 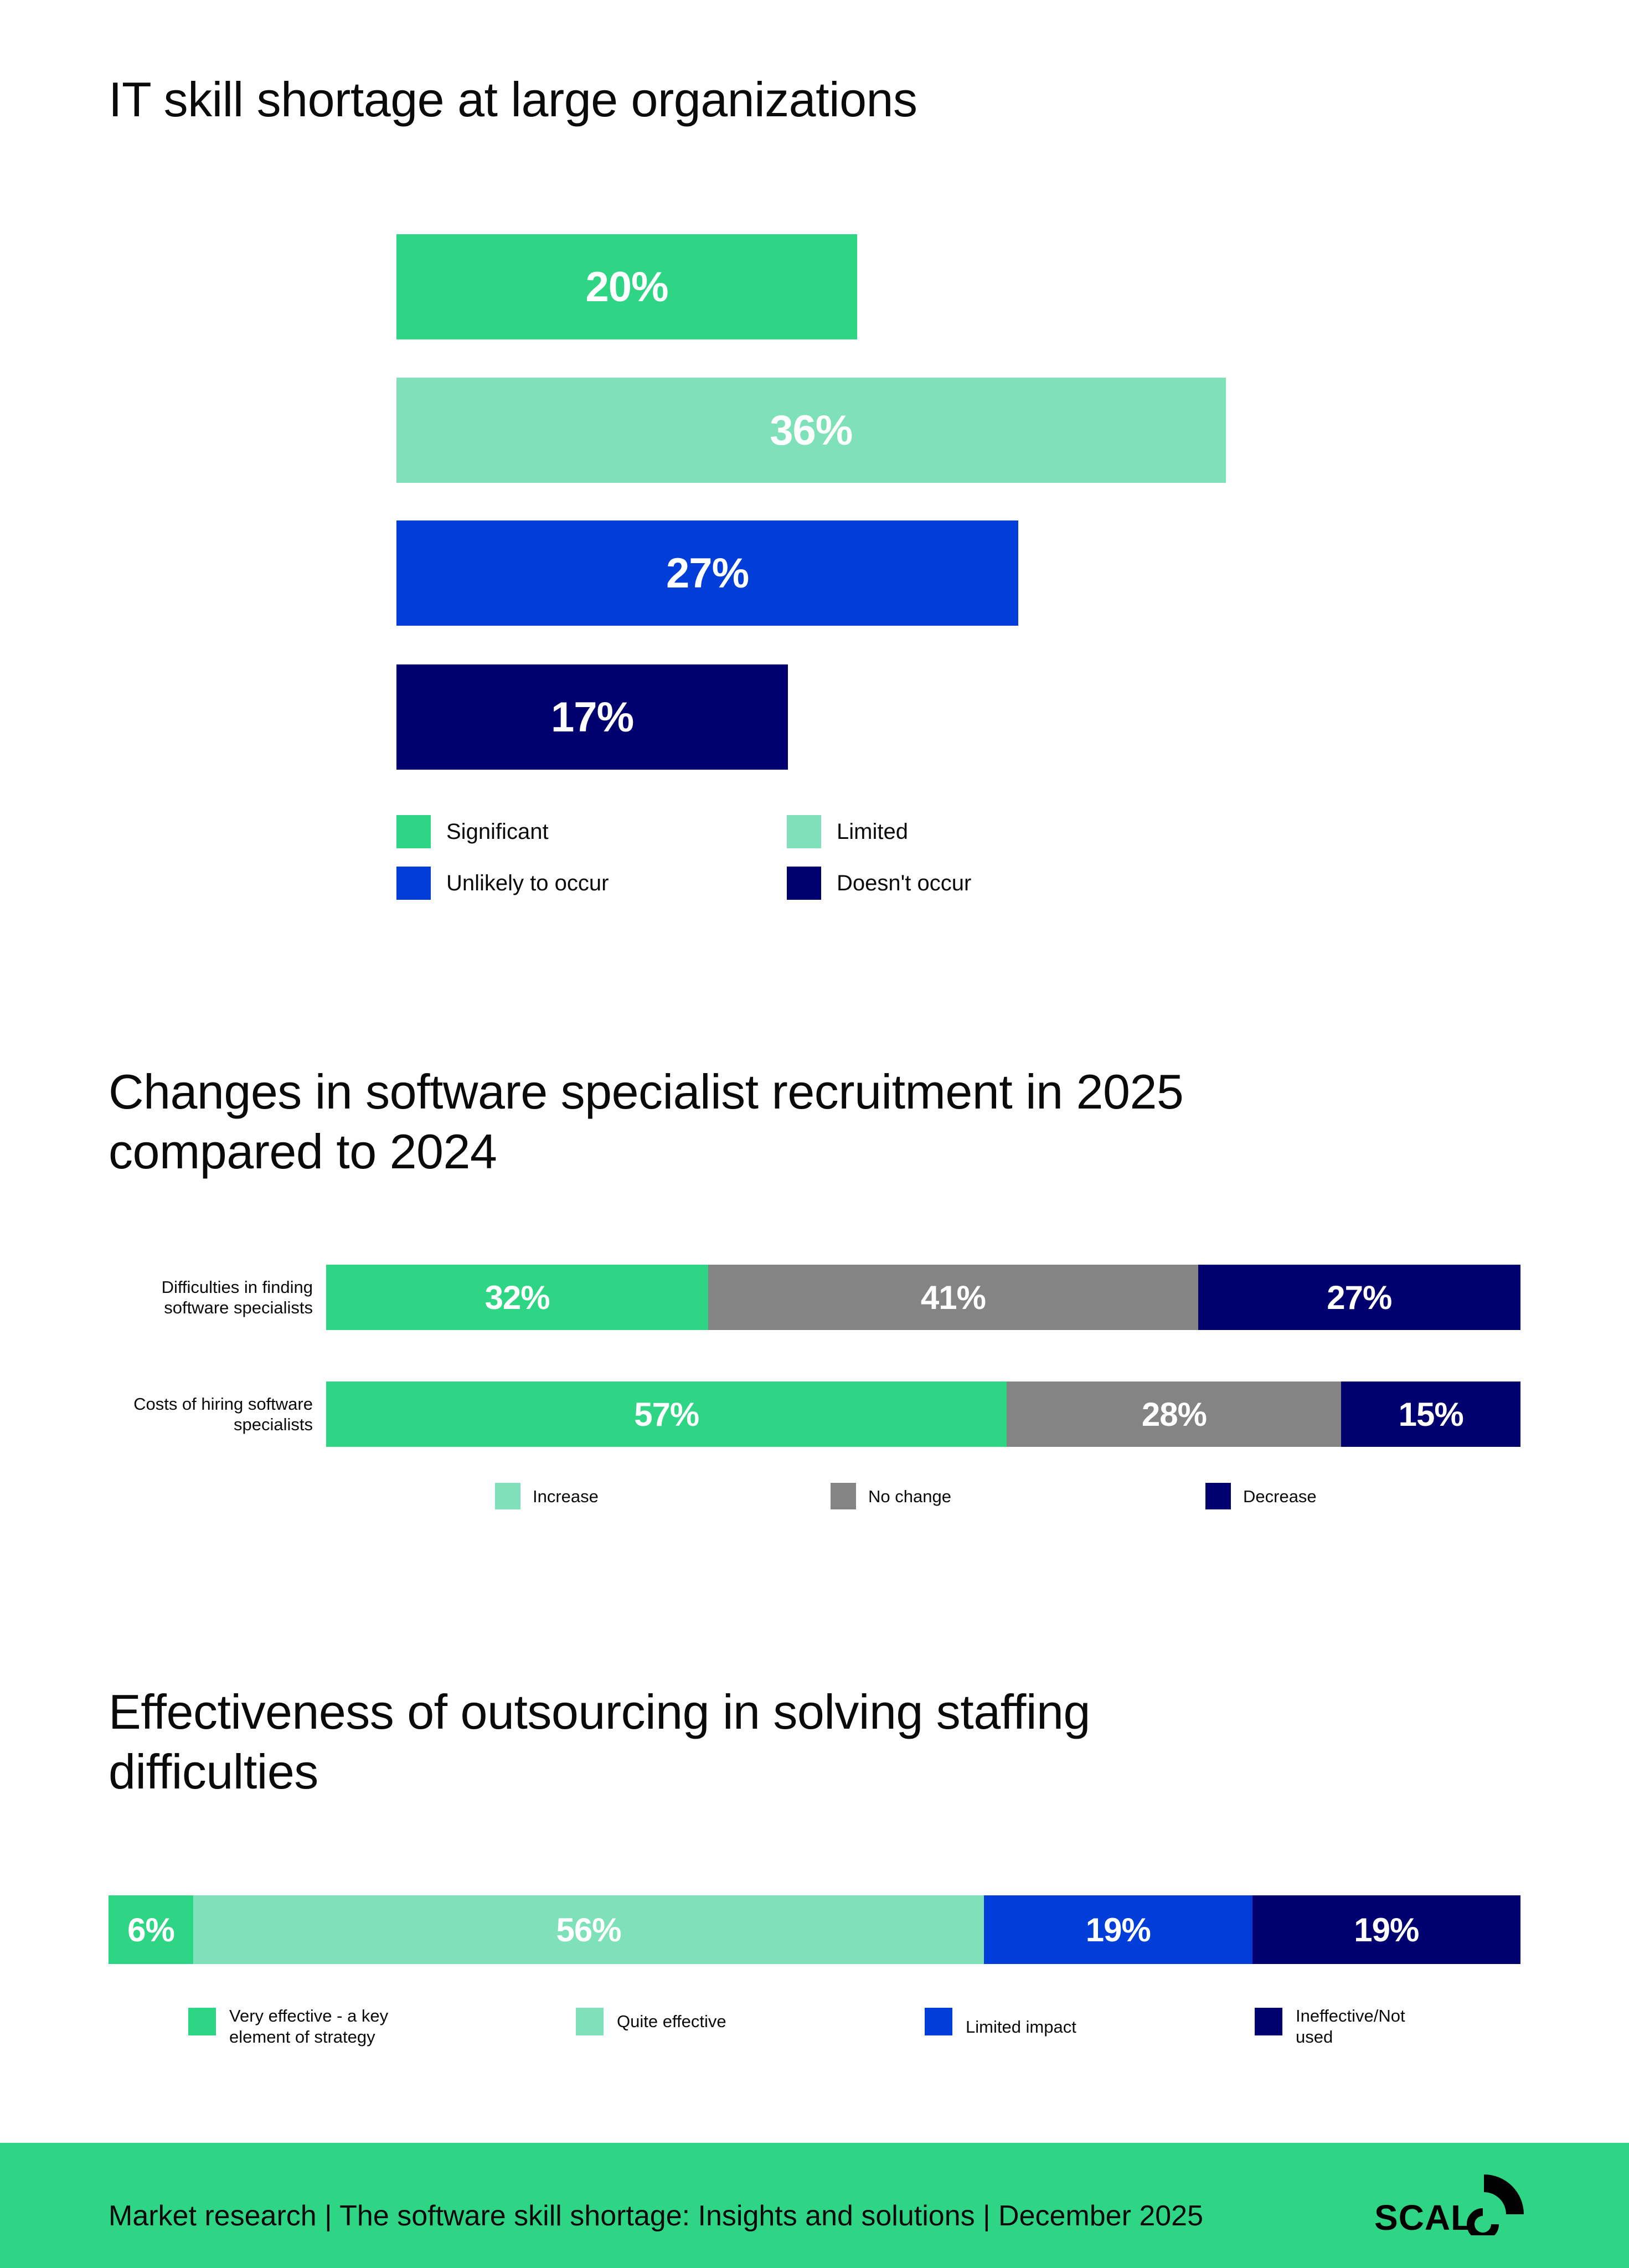 I want to click on chart1-bar-value-label: 17%, so click(x=592, y=717).